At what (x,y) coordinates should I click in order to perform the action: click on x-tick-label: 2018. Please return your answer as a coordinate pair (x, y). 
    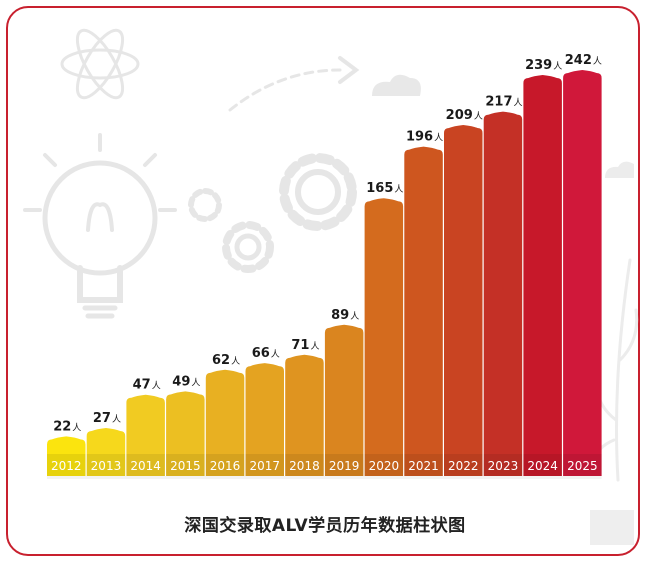
    Looking at the image, I should click on (304, 466).